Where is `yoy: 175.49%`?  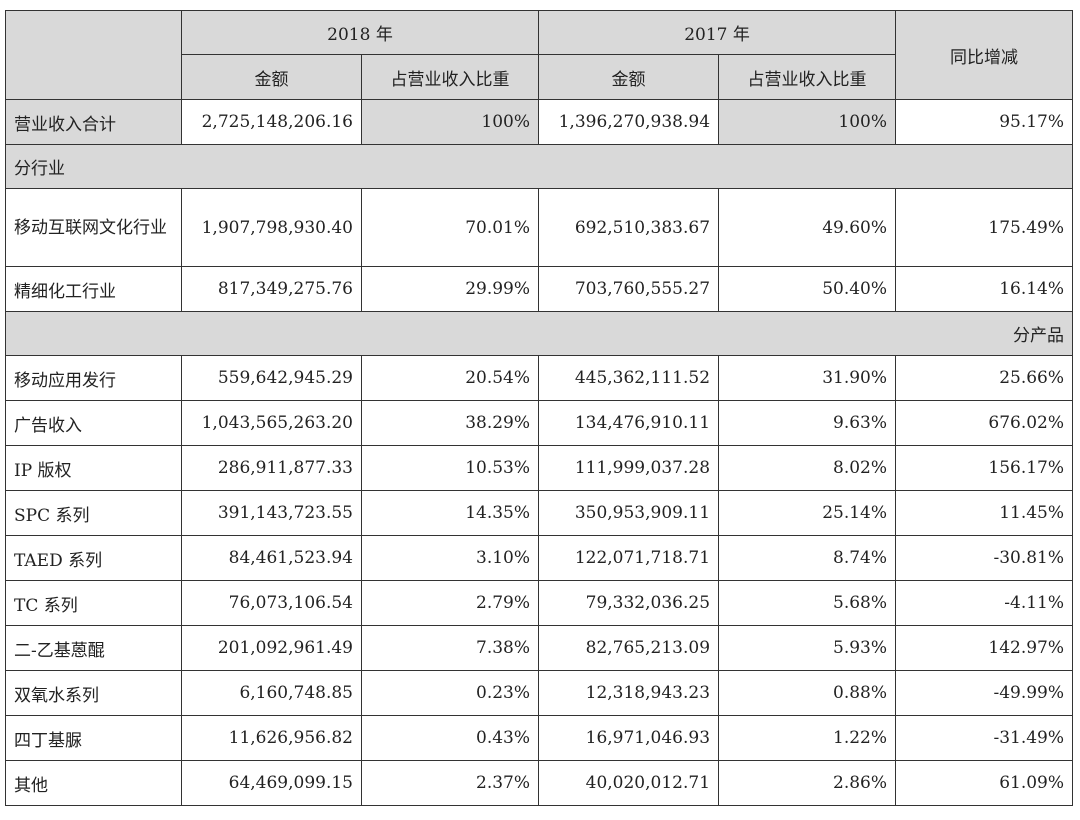
yoy: 175.49% is located at coordinates (984, 227).